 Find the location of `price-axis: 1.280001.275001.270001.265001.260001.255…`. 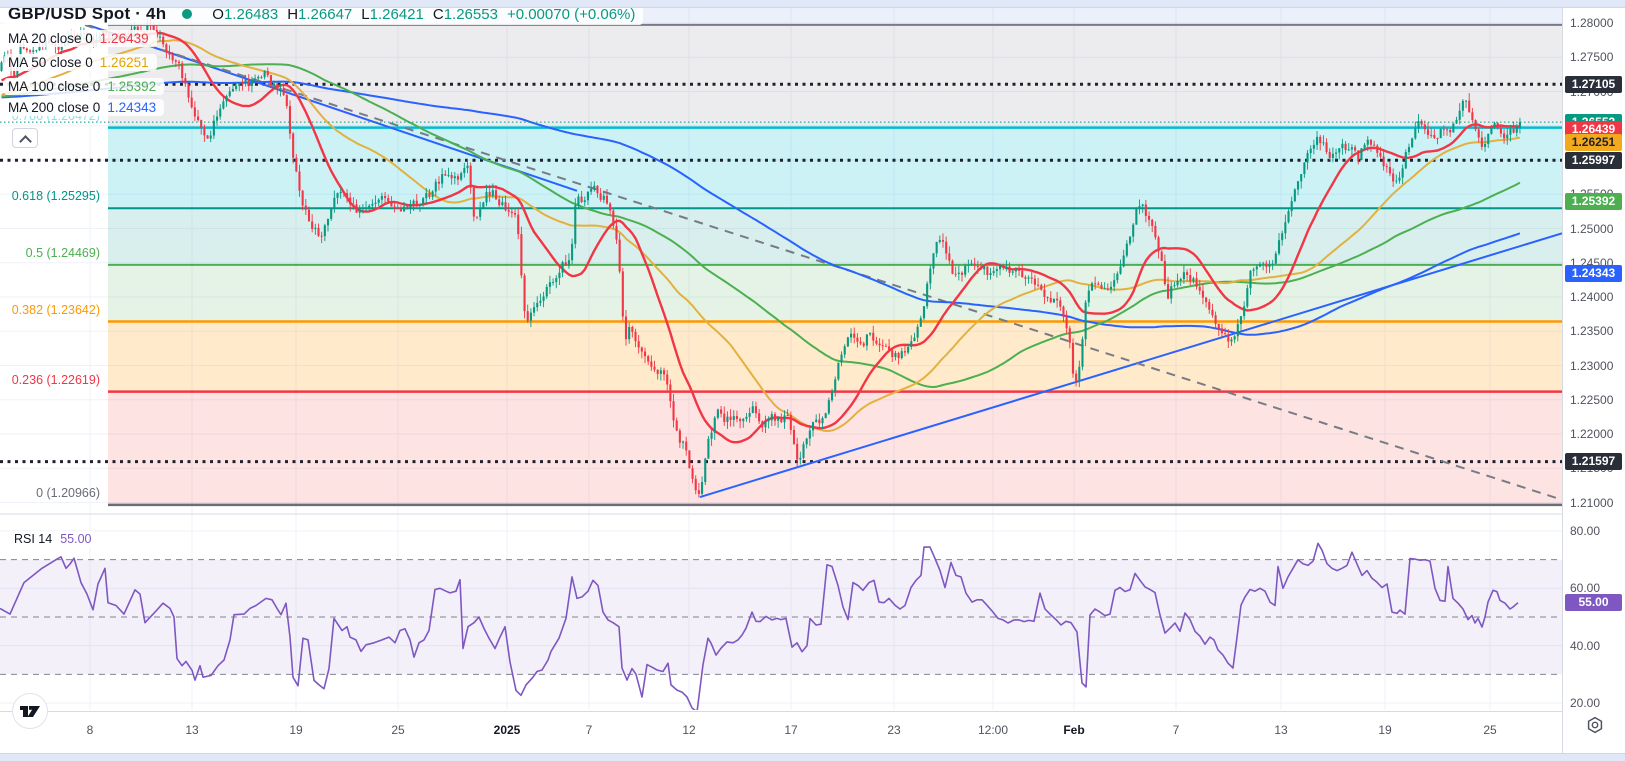

price-axis: 1.280001.275001.270001.265001.260001.255… is located at coordinates (1593, 380).